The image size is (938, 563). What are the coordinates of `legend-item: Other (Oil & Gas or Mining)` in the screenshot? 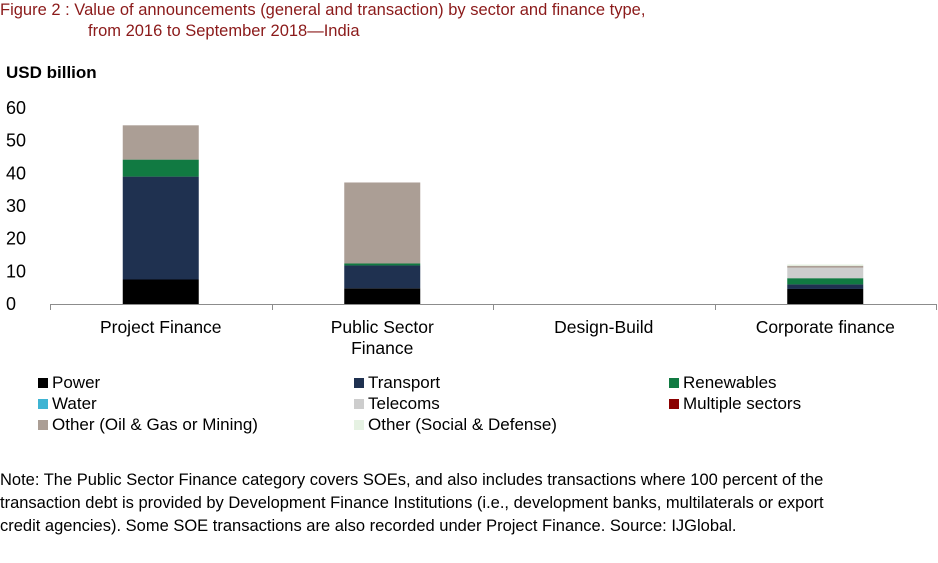 It's located at (148, 424).